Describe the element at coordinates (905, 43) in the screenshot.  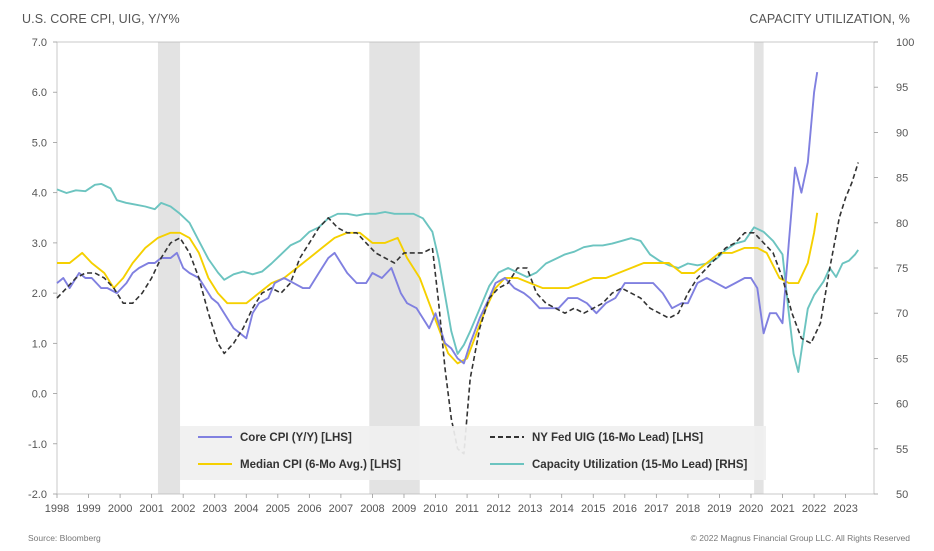
I see `y-right-tick-label-0: 100` at that location.